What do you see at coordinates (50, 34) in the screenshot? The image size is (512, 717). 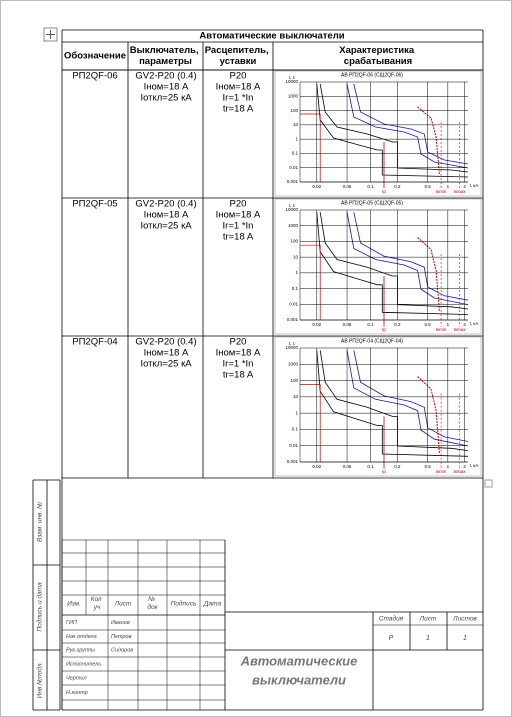 I see `move-handle` at bounding box center [50, 34].